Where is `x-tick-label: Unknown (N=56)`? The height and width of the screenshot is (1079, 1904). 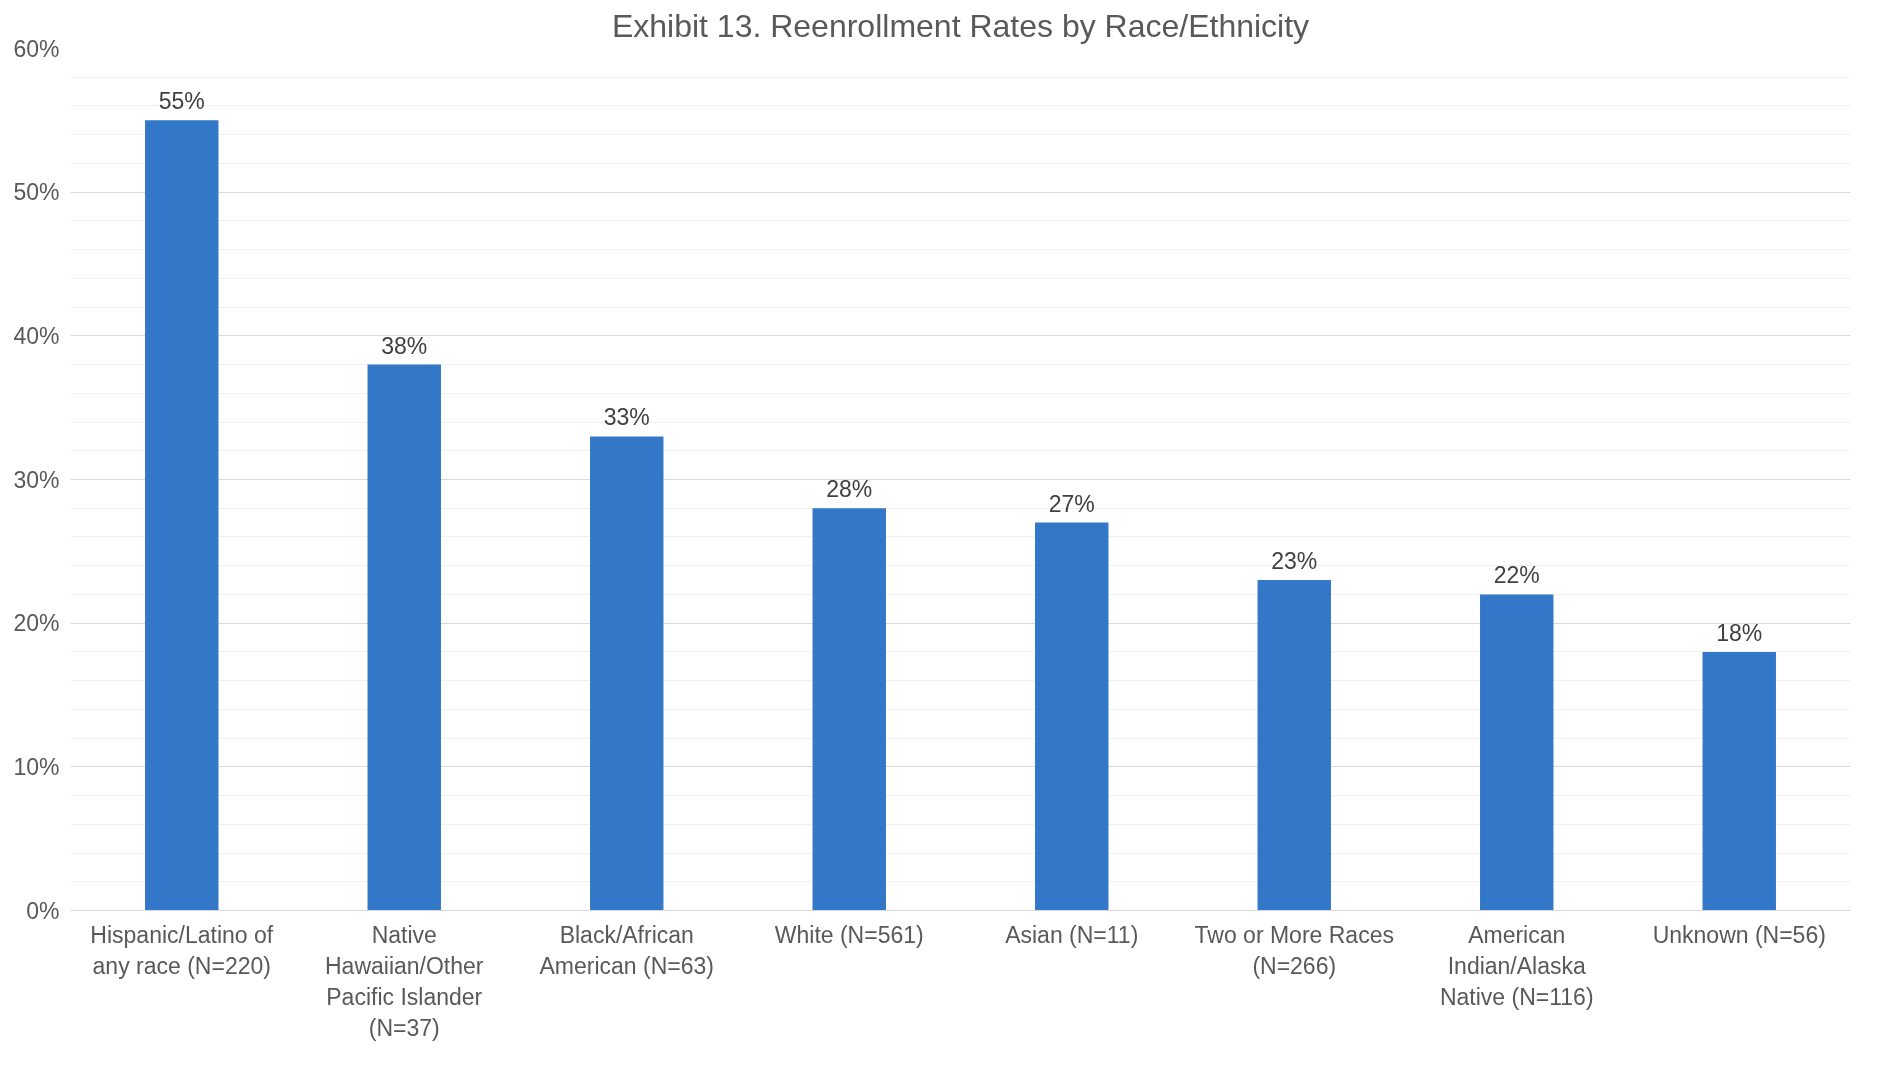 x-tick-label: Unknown (N=56) is located at coordinates (1739, 934).